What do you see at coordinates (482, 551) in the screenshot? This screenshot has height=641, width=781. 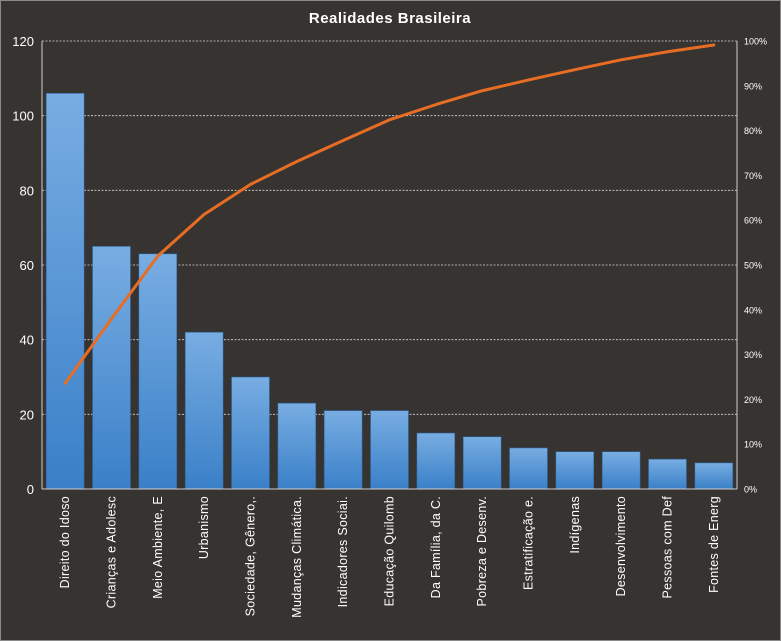 I see `x-tick-label: Pobreza e Desenv.` at bounding box center [482, 551].